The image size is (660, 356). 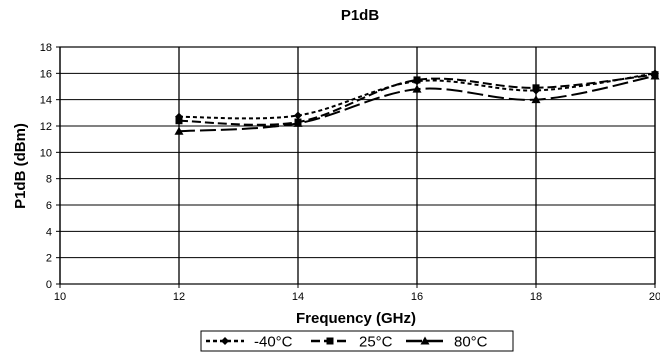 What do you see at coordinates (46, 127) in the screenshot?
I see `y-tick-label-6: 12` at bounding box center [46, 127].